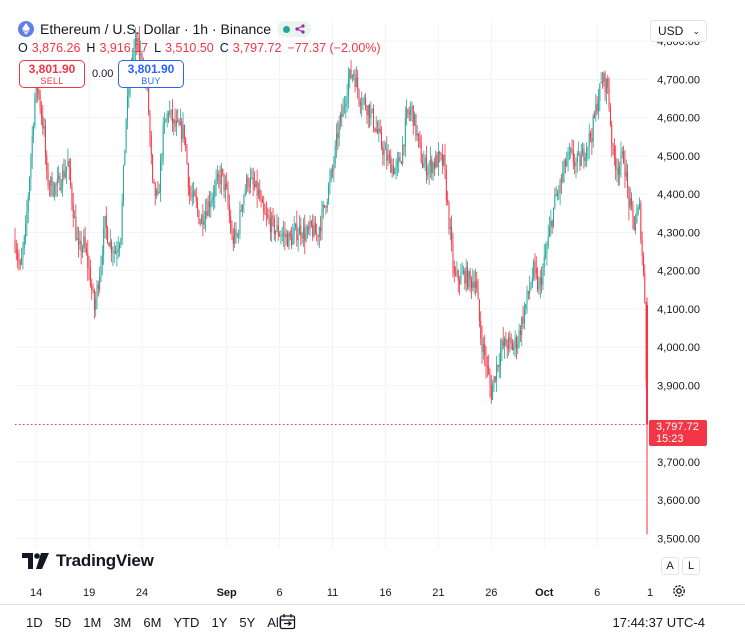  What do you see at coordinates (300, 29) in the screenshot?
I see `share-icon` at bounding box center [300, 29].